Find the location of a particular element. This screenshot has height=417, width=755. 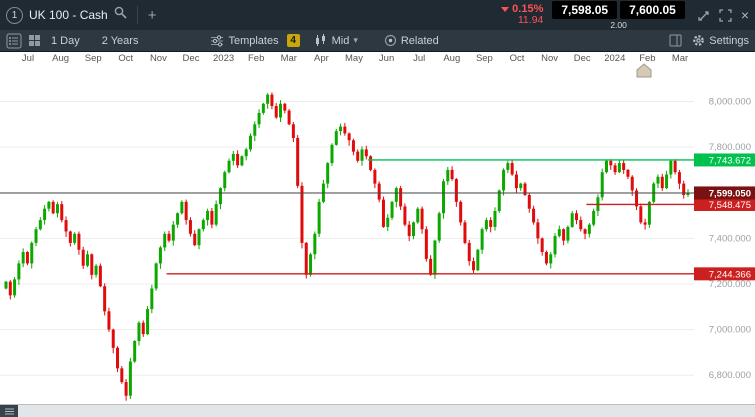

spread-value: 2.00 is located at coordinates (618, 24).